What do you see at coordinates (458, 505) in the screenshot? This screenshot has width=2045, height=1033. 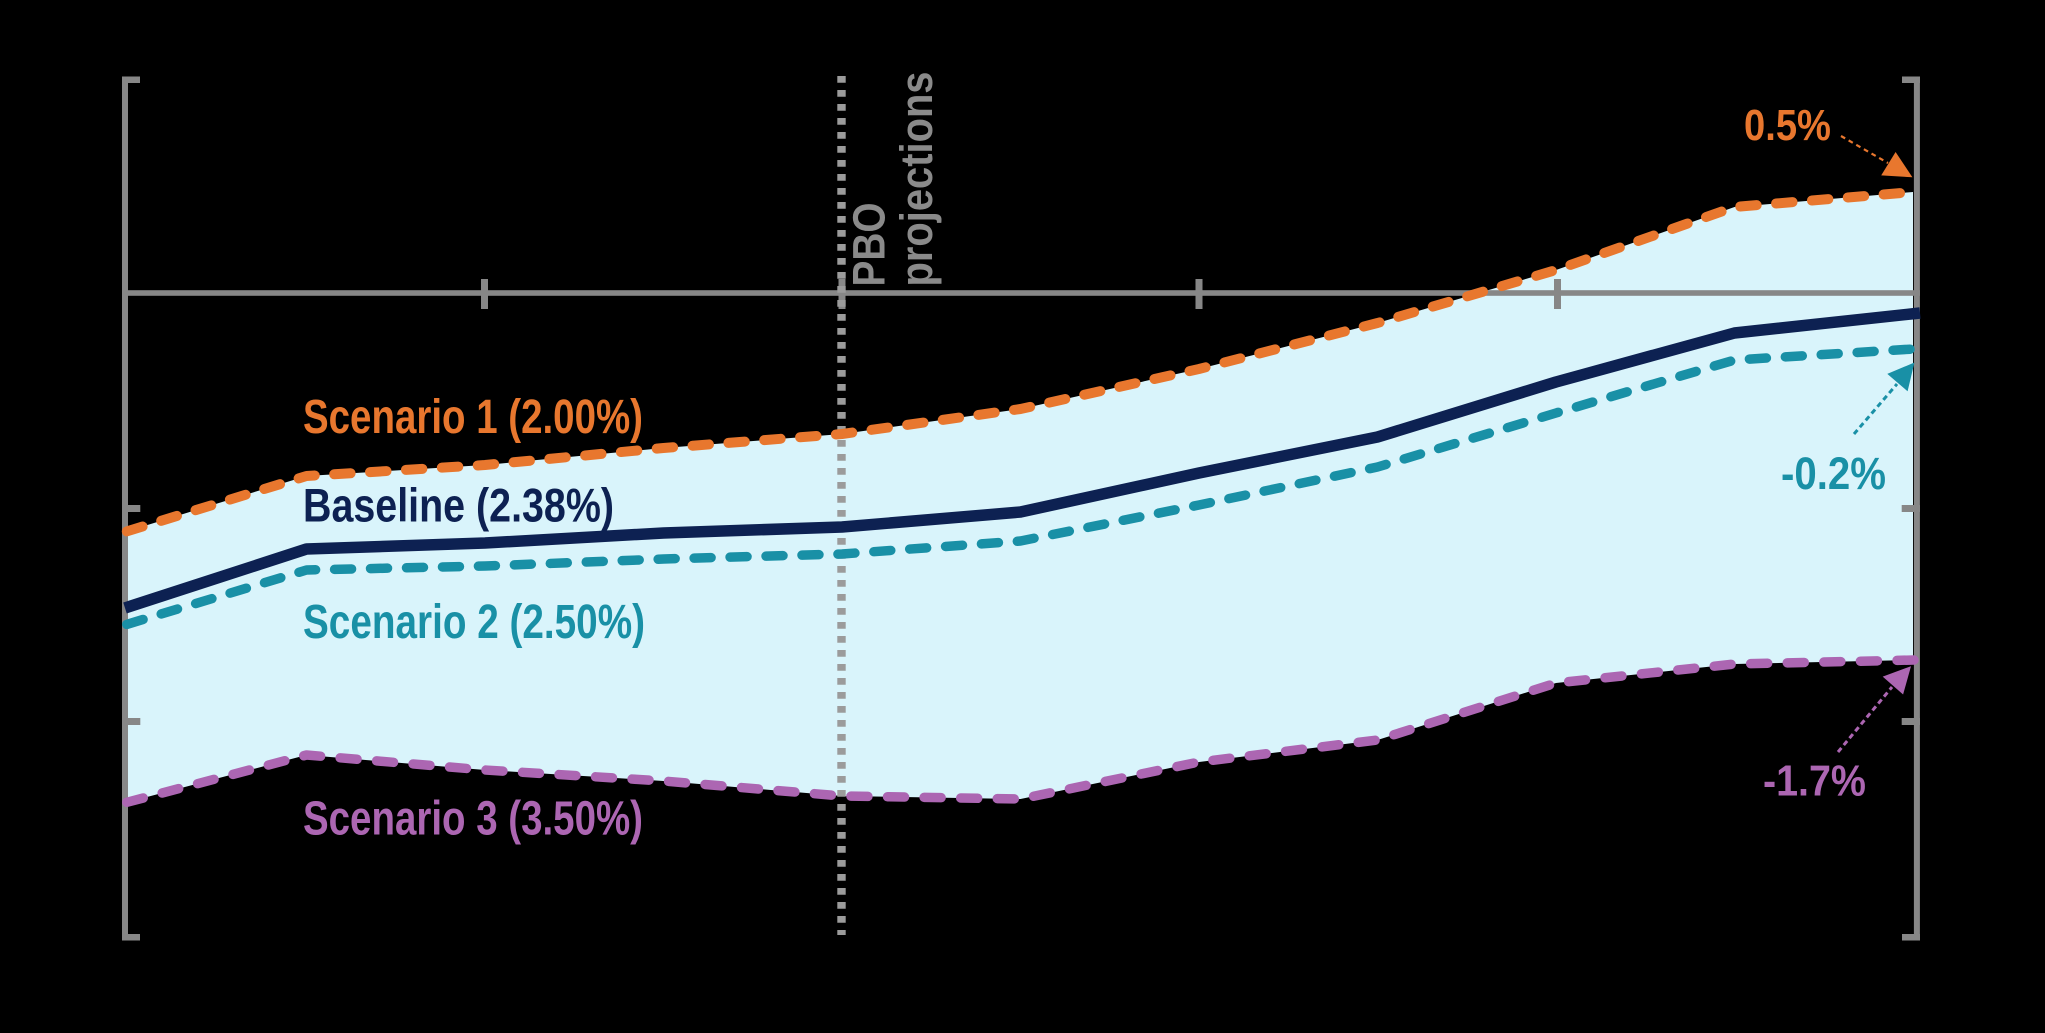 I see `svg-text: Baseline (2.38%)` at bounding box center [458, 505].